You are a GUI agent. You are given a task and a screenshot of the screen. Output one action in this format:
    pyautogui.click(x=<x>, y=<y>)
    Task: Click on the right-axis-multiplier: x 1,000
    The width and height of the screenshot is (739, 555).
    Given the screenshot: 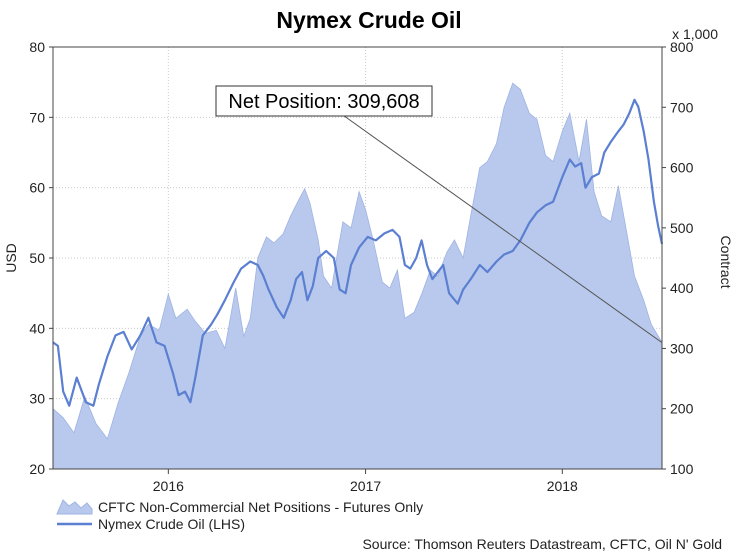 What is the action you would take?
    pyautogui.click(x=695, y=34)
    